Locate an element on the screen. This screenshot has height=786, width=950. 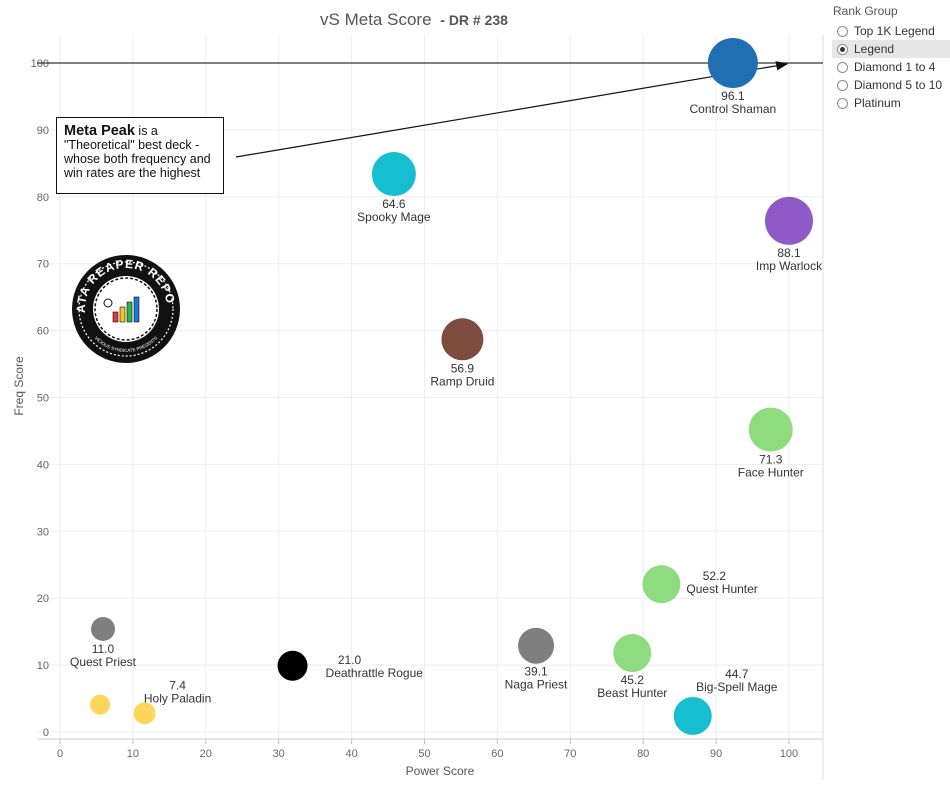
point-score-label: 7.4 is located at coordinates (177, 685).